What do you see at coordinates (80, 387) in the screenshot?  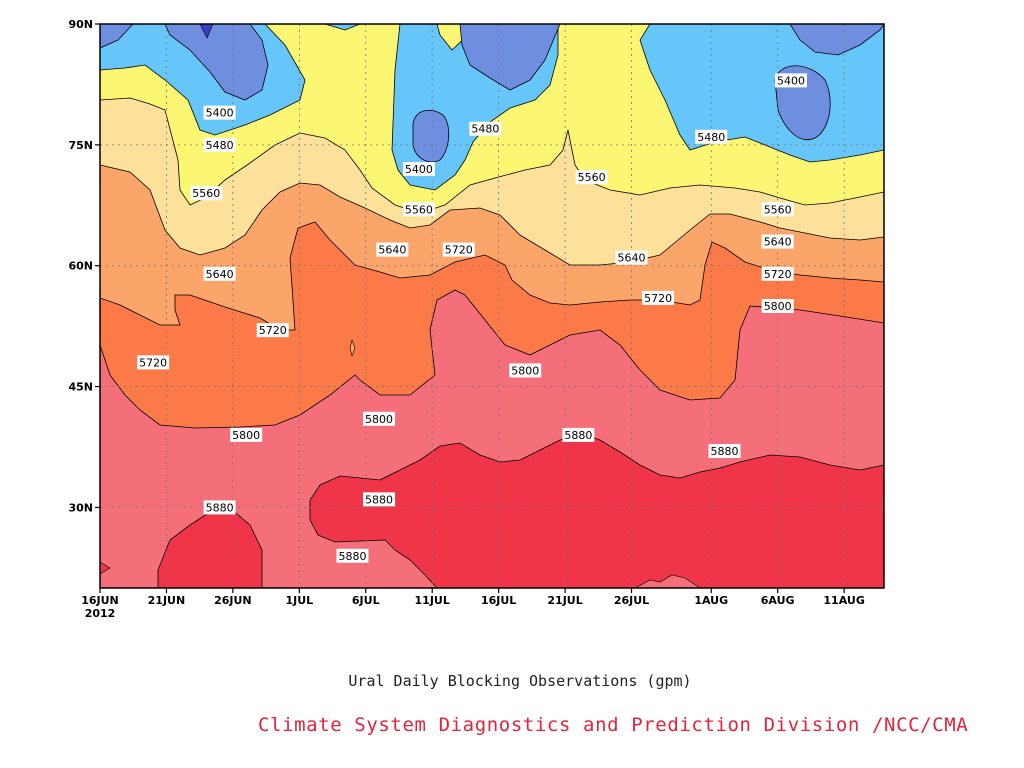 I see `y-tick-label: 45N` at bounding box center [80, 387].